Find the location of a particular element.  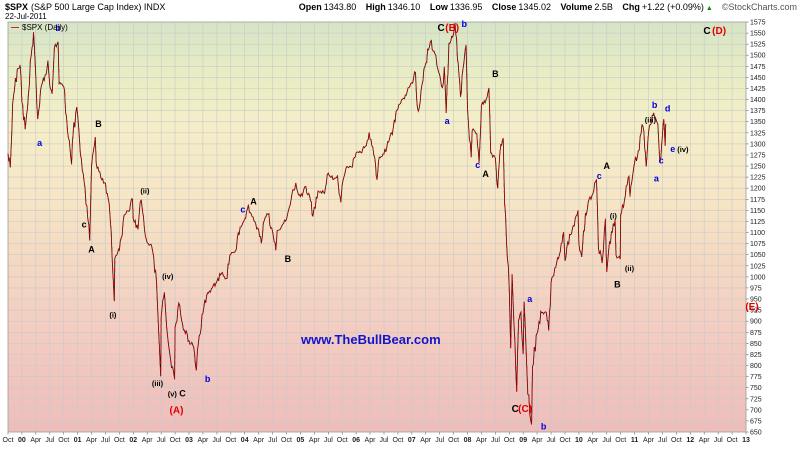

low-label: Low is located at coordinates (438, 7).